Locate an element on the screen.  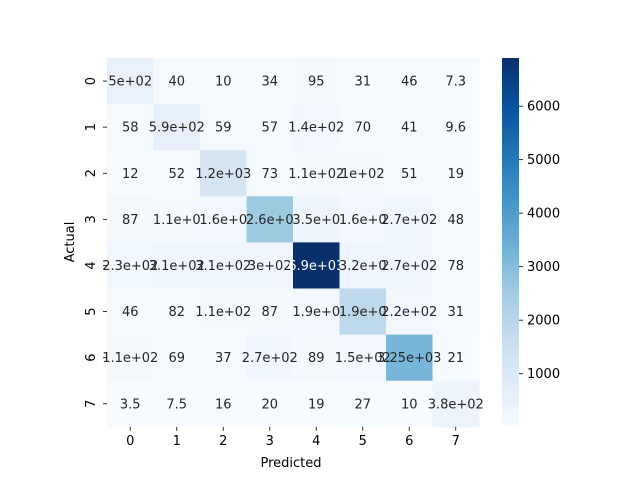
y-tick-label: 4 is located at coordinates (91, 265).